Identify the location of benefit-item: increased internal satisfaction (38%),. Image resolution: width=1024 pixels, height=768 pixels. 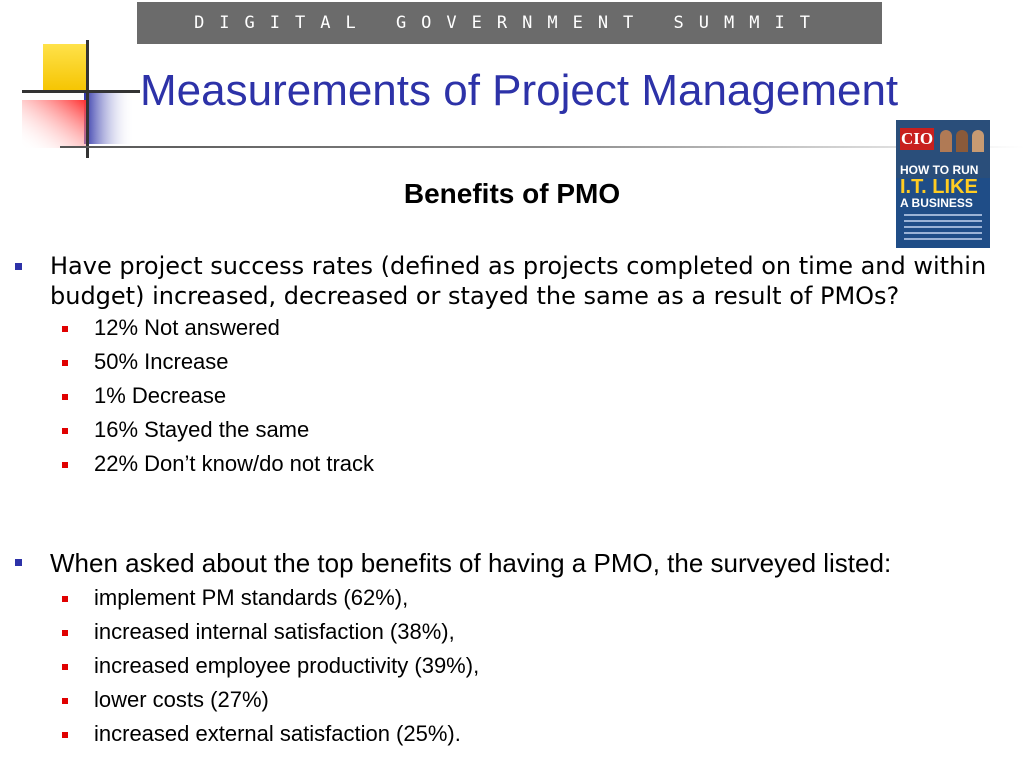
(512, 634).